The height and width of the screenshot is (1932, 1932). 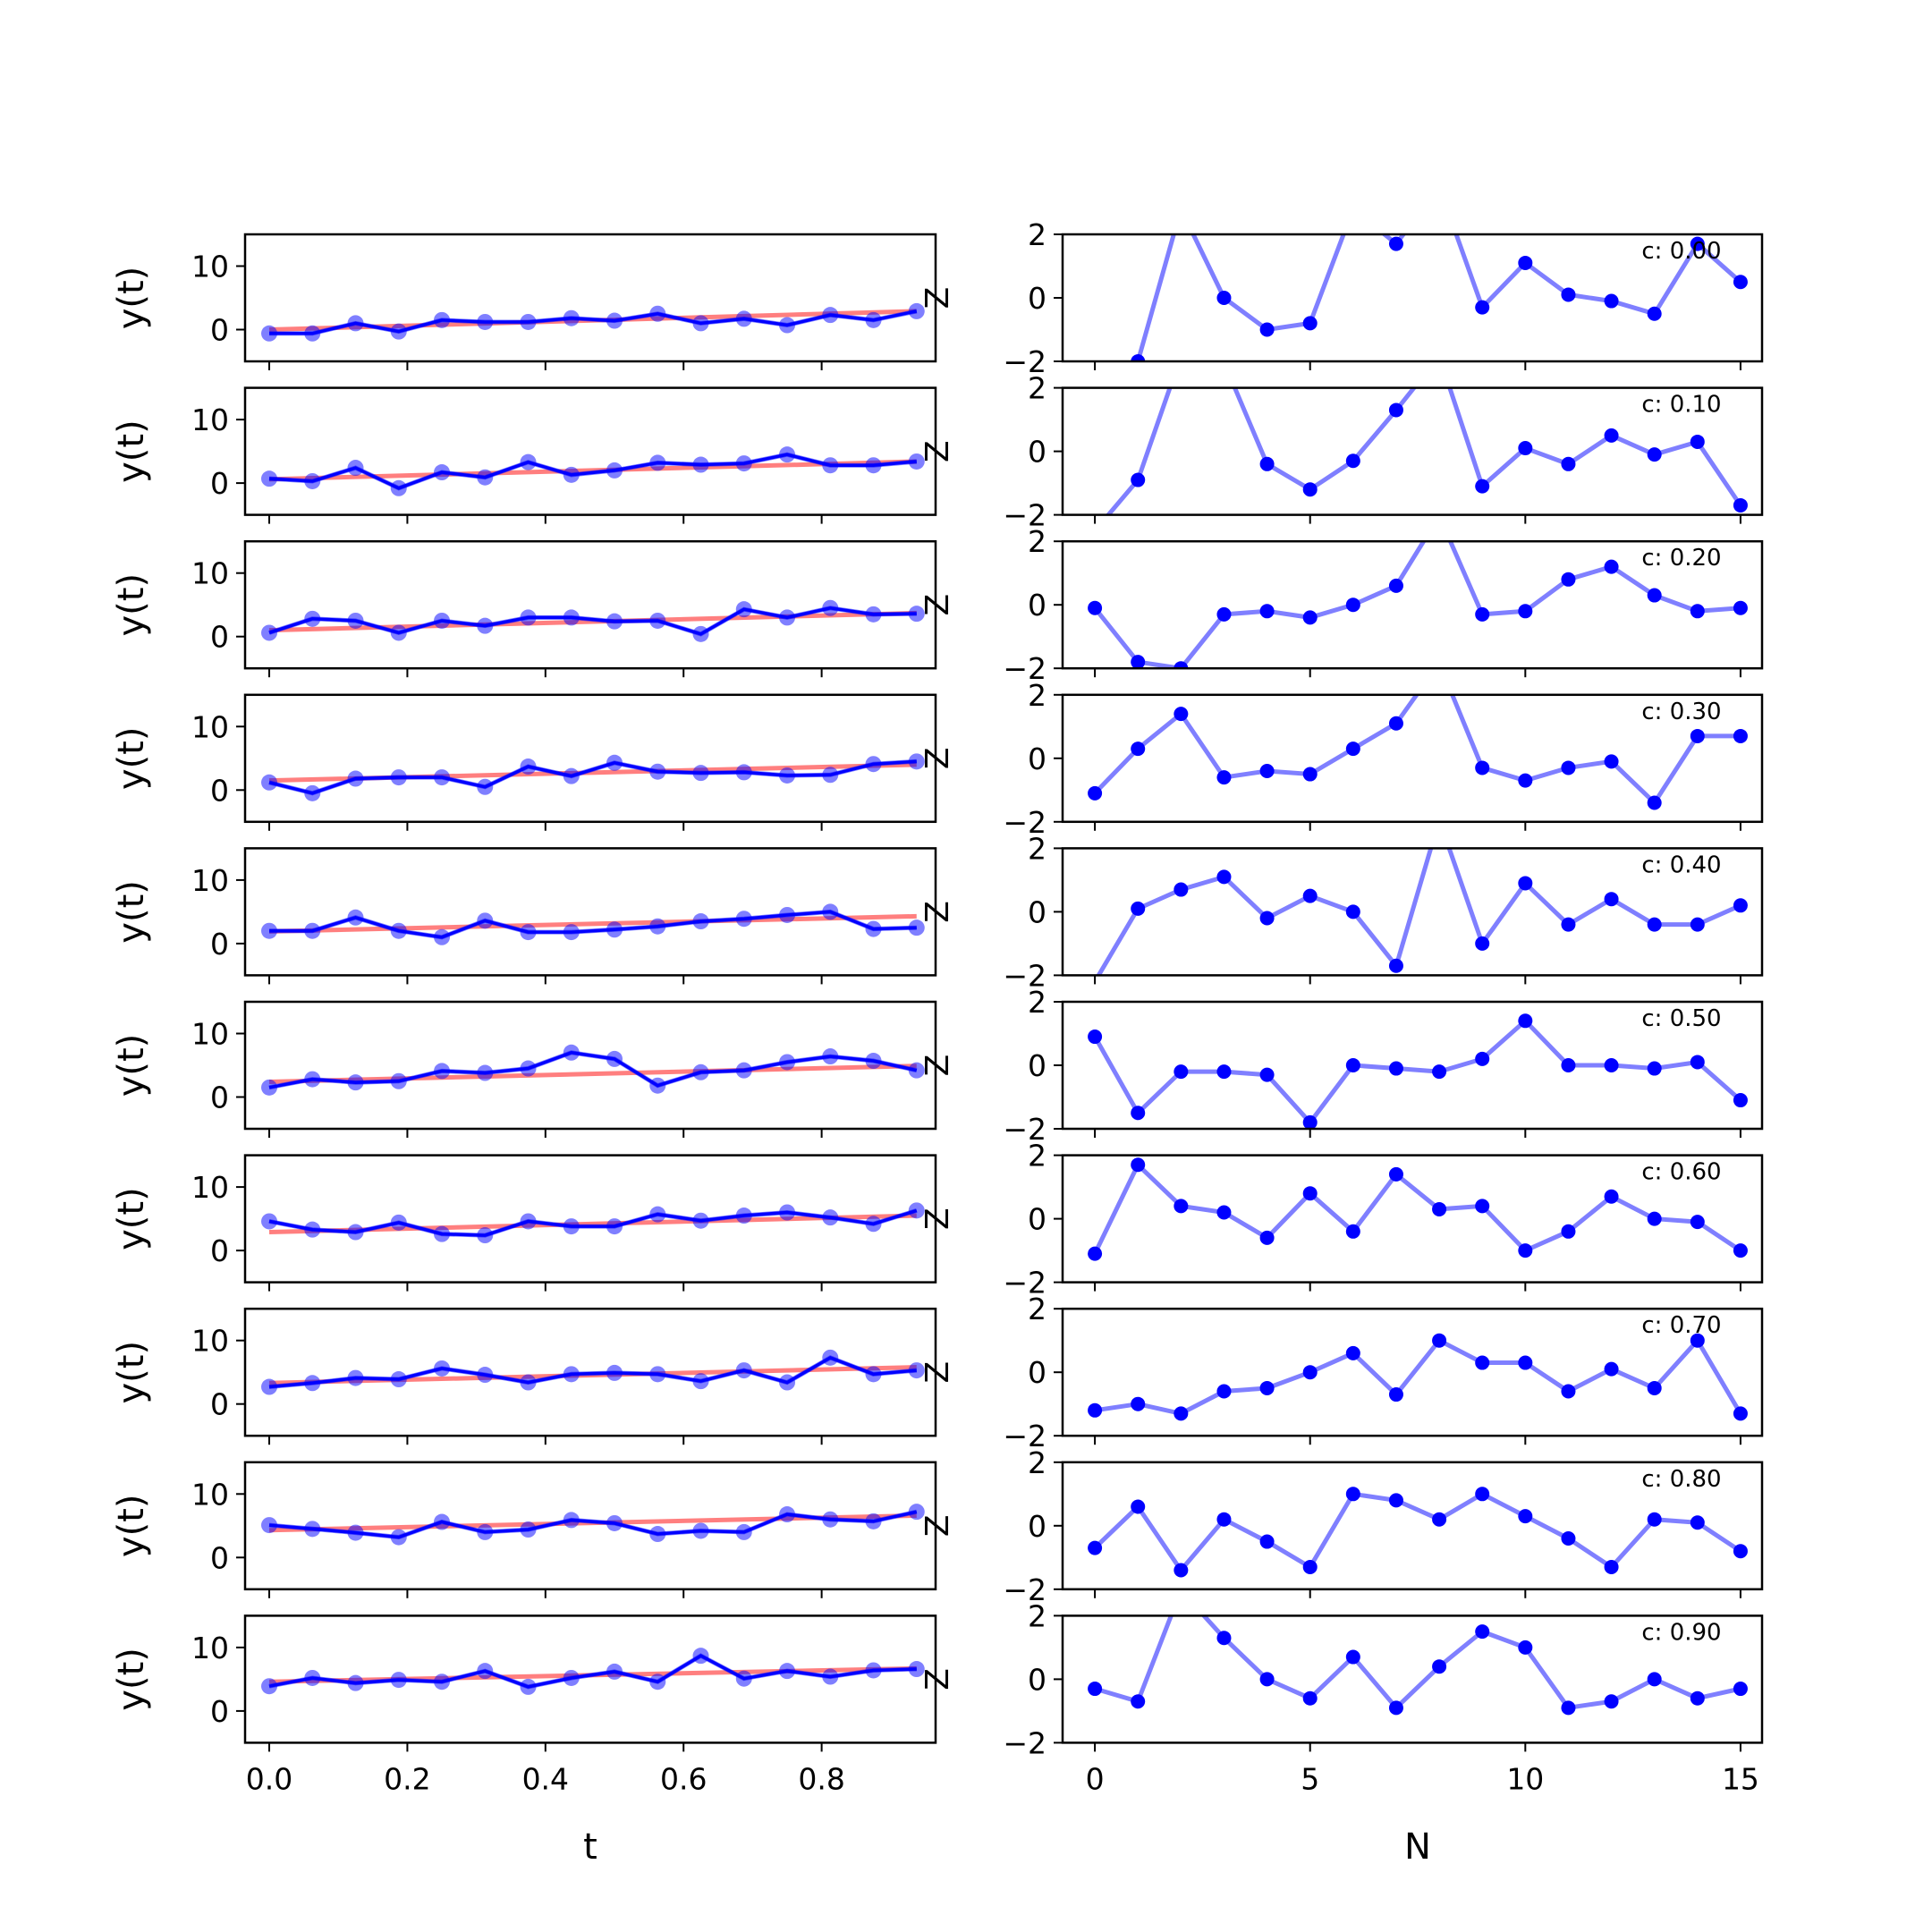 What do you see at coordinates (937, 1697) in the screenshot?
I see `panel-row-9: 0 10 0.0 0.2 0.4 0.6 0.8 y(t) Z −2 0 2 0 5 10 15 c: 0.90` at bounding box center [937, 1697].